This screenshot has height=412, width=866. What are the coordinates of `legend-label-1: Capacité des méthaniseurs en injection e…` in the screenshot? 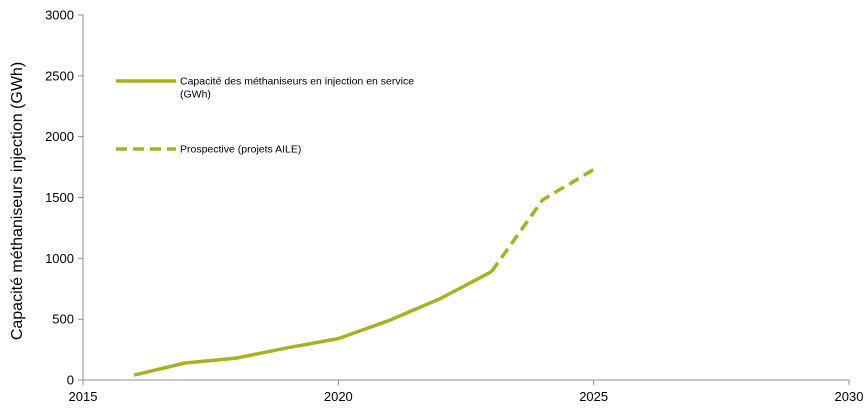 It's located at (297, 88).